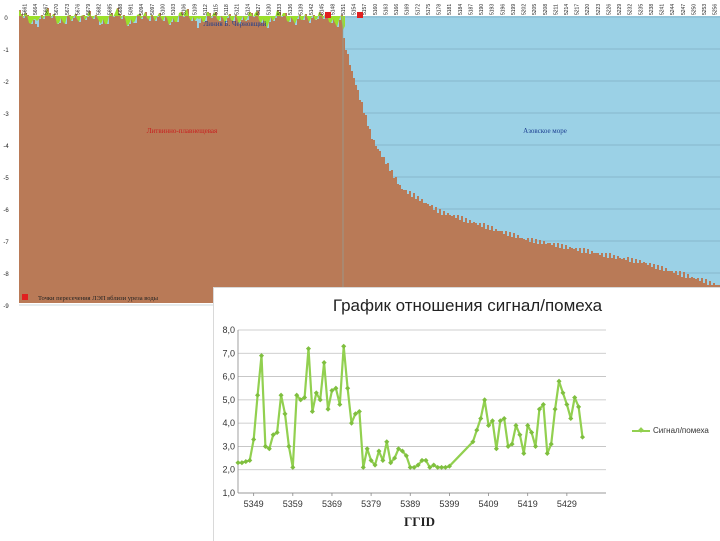 Image resolution: width=720 pixels, height=541 pixels. What do you see at coordinates (228, 446) in the screenshot?
I see `y-tick-label: 3,0` at bounding box center [228, 446].